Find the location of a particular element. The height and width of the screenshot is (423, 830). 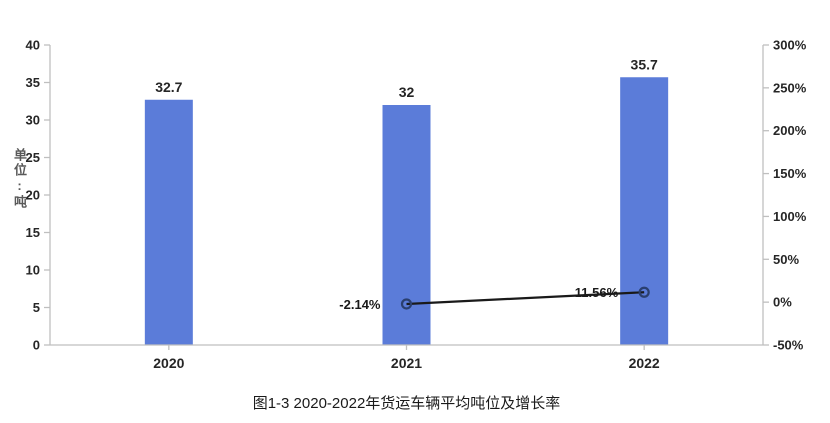

bar-2022 is located at coordinates (644, 211).